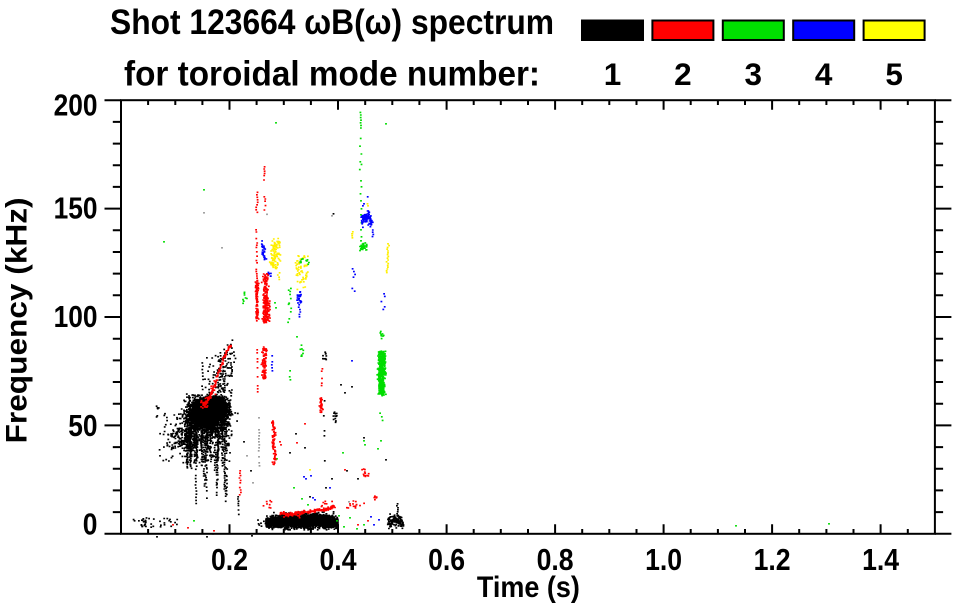  I want to click on svg-text: Frequency (kHz), so click(17, 320).